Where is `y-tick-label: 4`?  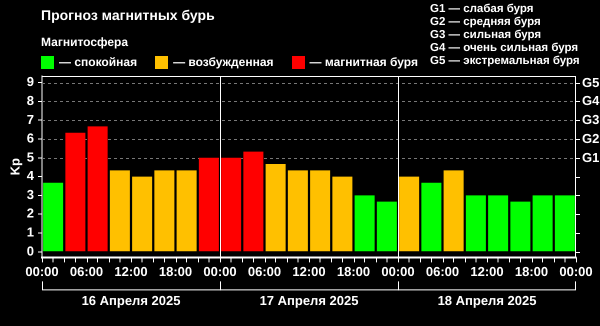
y-tick-label: 4 is located at coordinates (30, 176).